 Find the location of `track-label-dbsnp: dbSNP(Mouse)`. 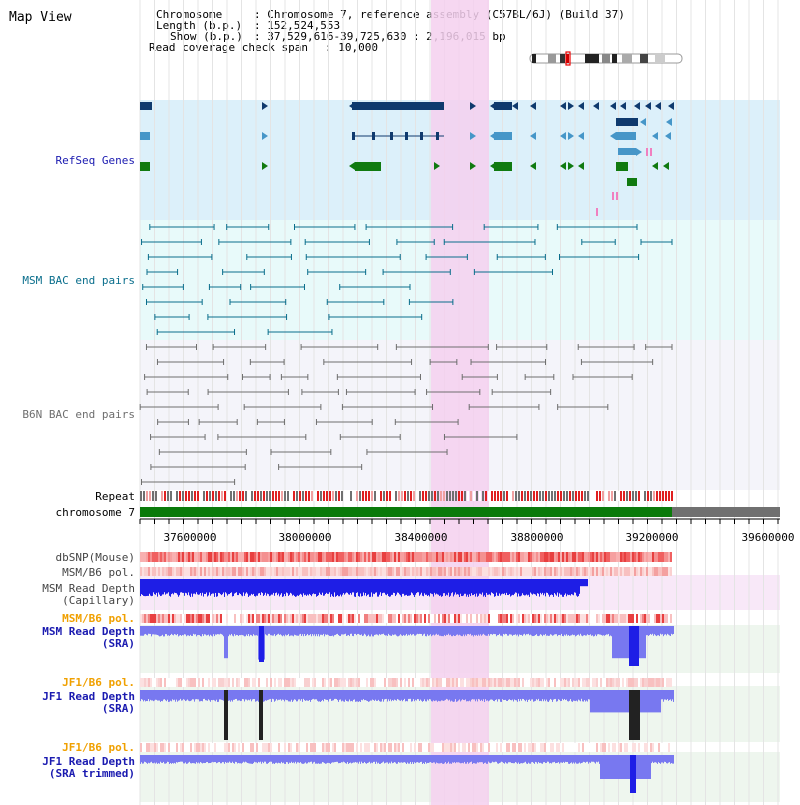

track-label-dbsnp: dbSNP(Mouse) is located at coordinates (95, 557).